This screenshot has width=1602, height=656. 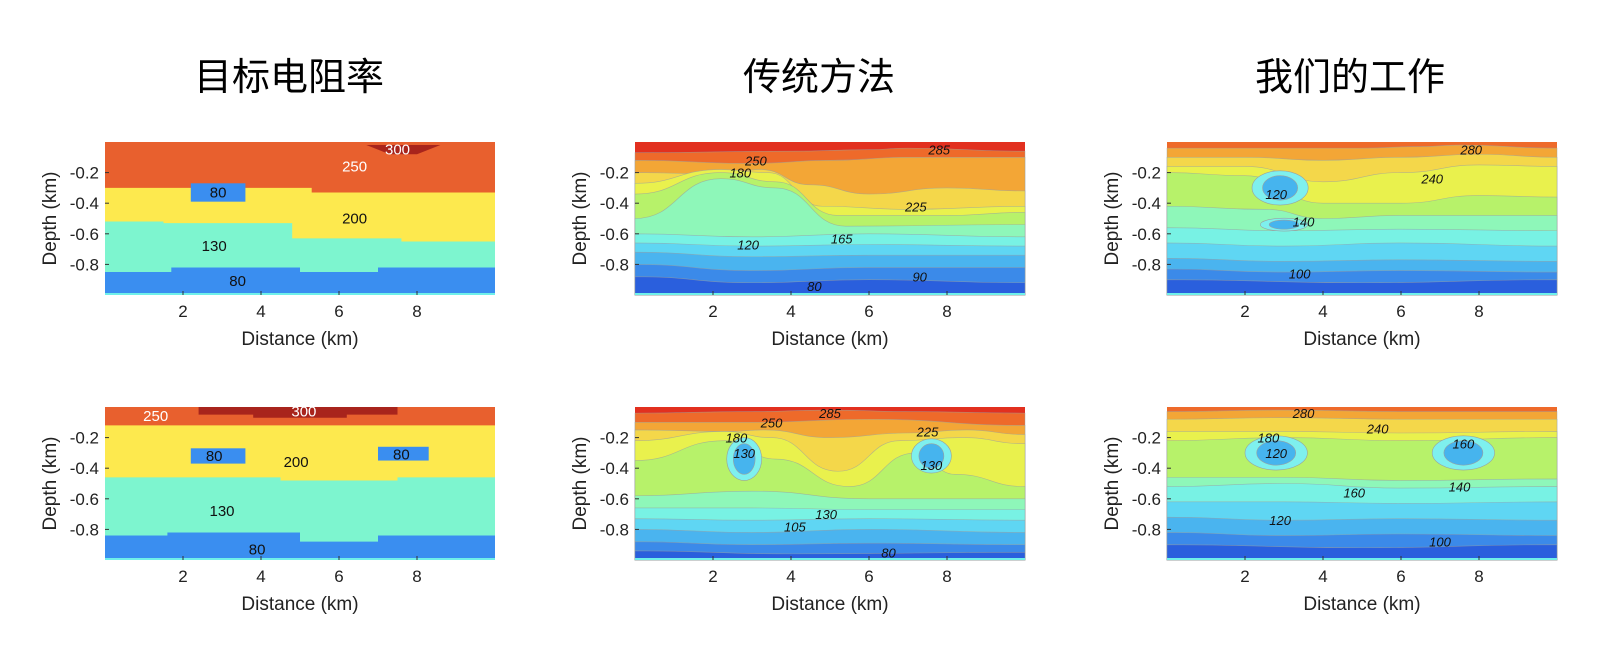 I want to click on contour-label: 225, so click(x=915, y=206).